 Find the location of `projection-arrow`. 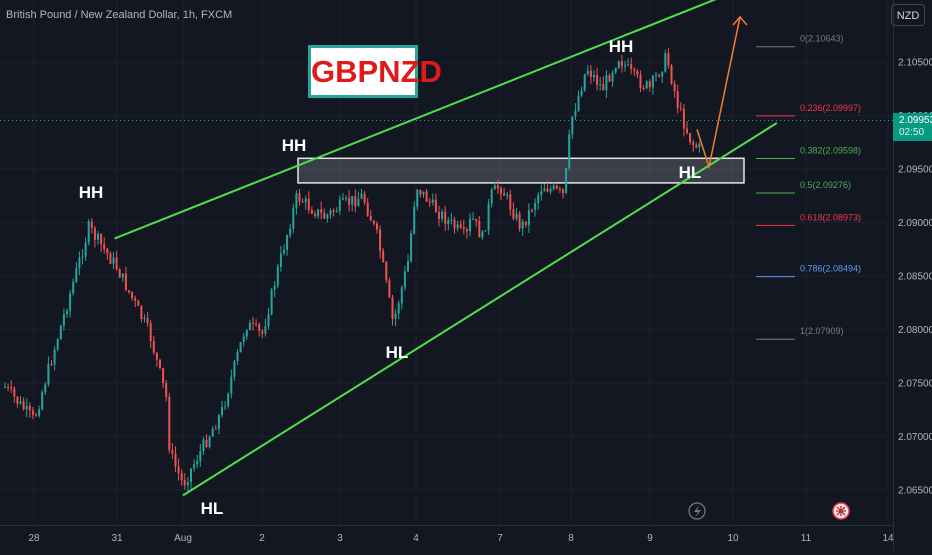

projection-arrow is located at coordinates (718, 93).